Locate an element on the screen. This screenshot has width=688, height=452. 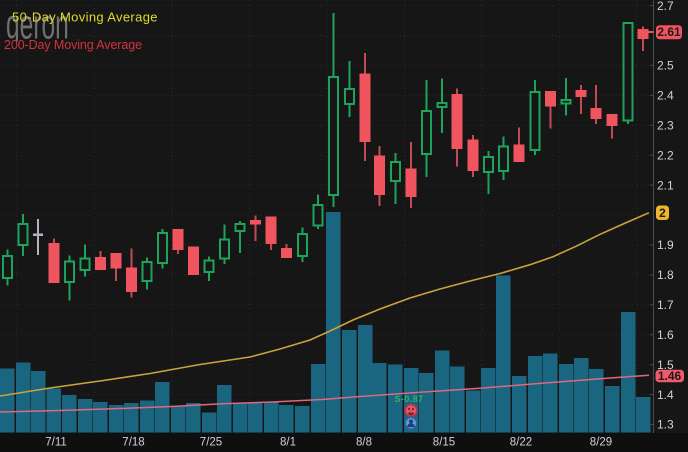
svg-text: 7/11 is located at coordinates (56, 443).